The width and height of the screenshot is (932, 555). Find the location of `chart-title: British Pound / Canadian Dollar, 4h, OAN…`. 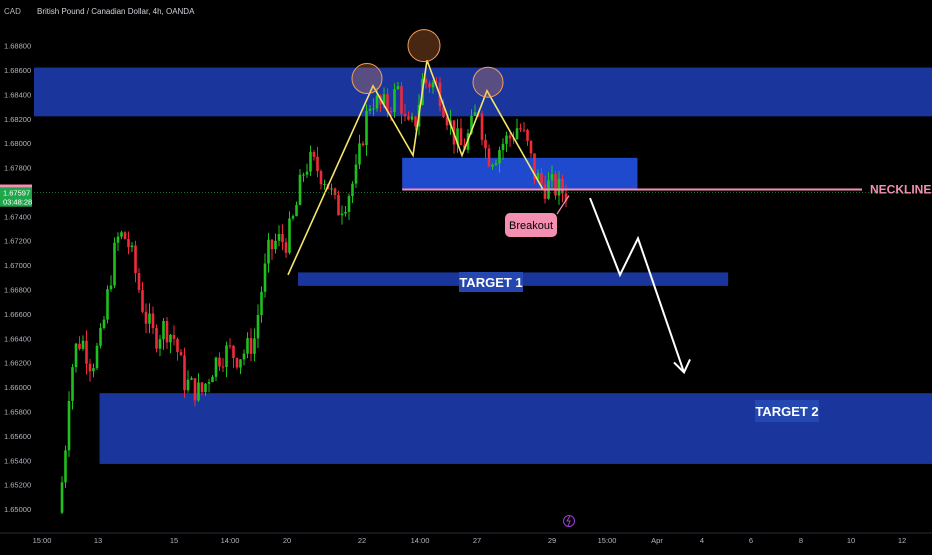

chart-title: British Pound / Canadian Dollar, 4h, OAN… is located at coordinates (116, 11).